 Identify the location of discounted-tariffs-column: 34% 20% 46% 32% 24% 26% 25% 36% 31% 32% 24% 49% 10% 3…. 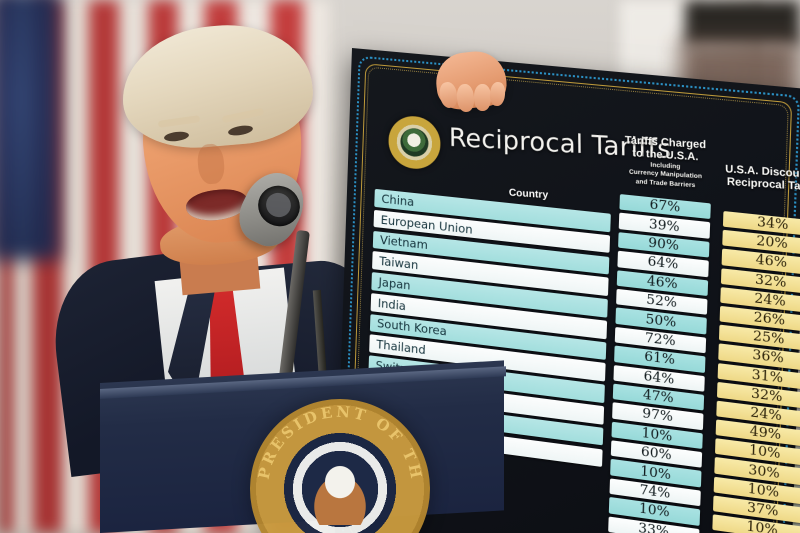
(755, 372).